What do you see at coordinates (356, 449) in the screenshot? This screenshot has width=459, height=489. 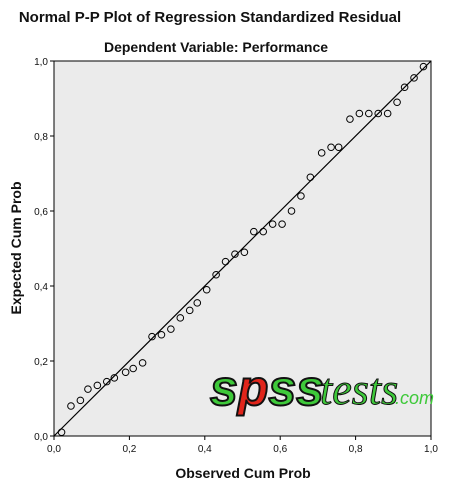 I see `x-tick-label: 0,8` at bounding box center [356, 449].